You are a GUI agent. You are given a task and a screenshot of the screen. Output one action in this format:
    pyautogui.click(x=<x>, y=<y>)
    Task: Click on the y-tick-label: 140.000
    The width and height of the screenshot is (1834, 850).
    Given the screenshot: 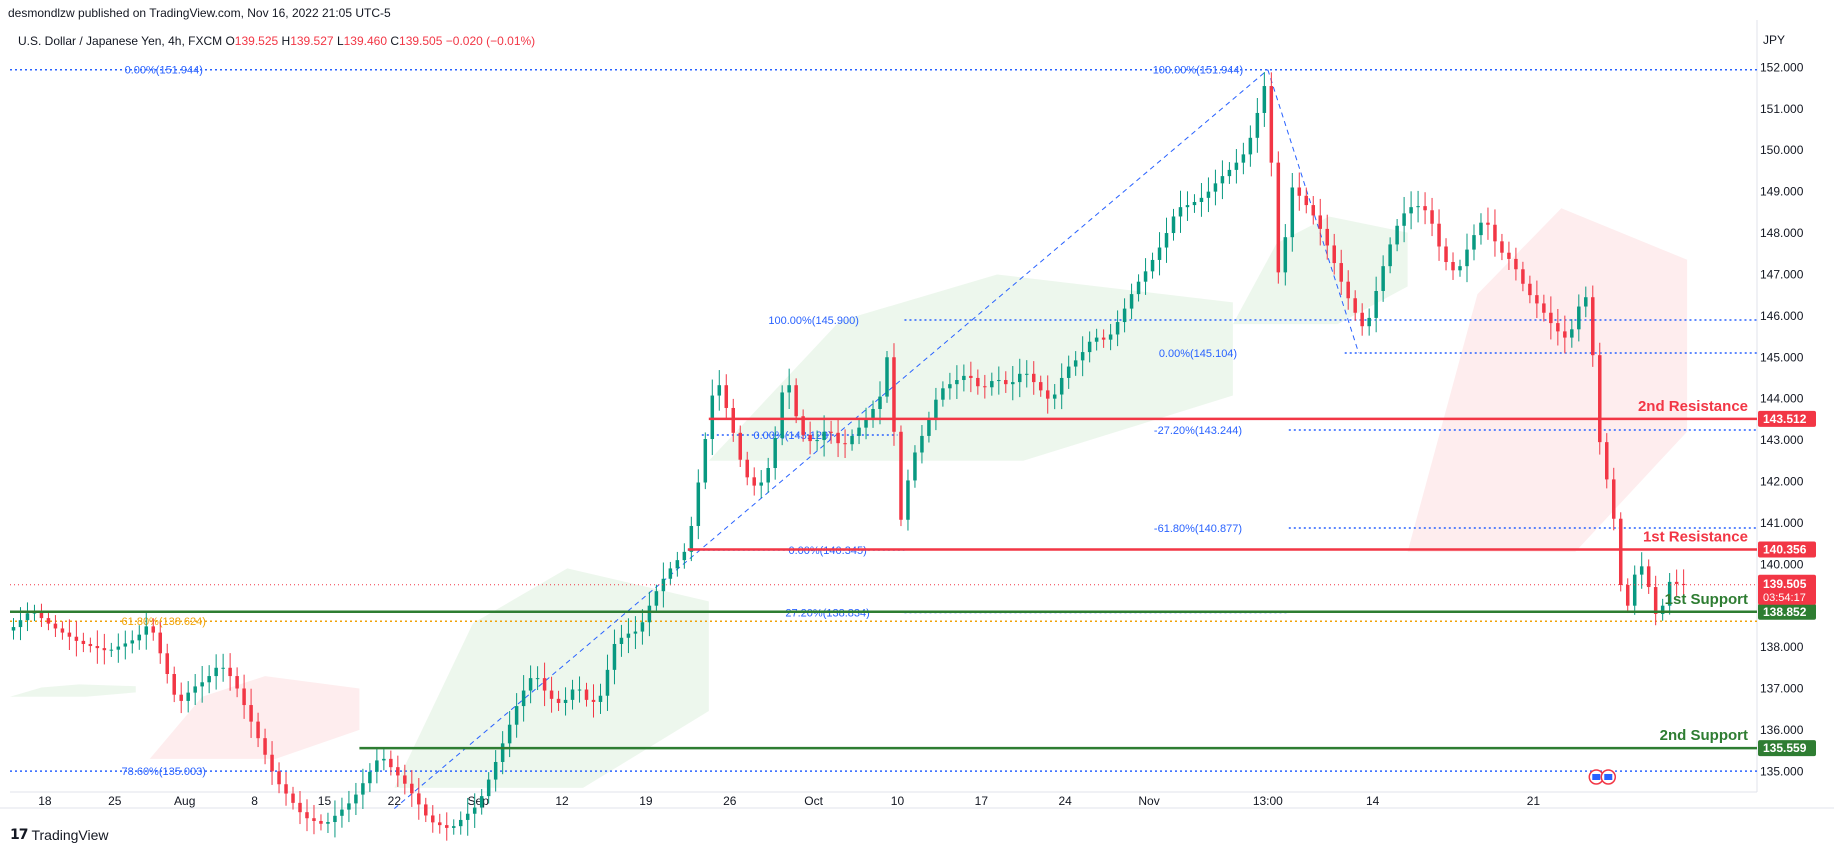 What is the action you would take?
    pyautogui.click(x=1782, y=564)
    